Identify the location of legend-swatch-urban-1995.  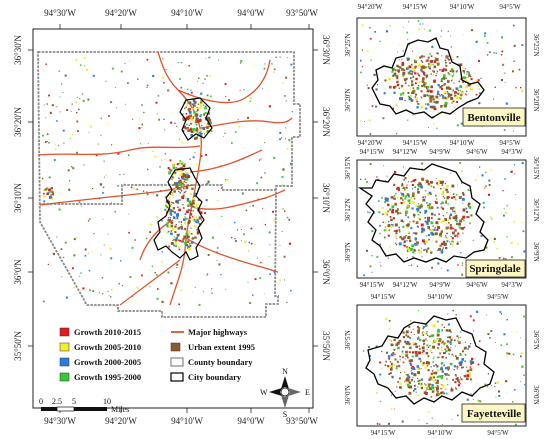
(175, 347).